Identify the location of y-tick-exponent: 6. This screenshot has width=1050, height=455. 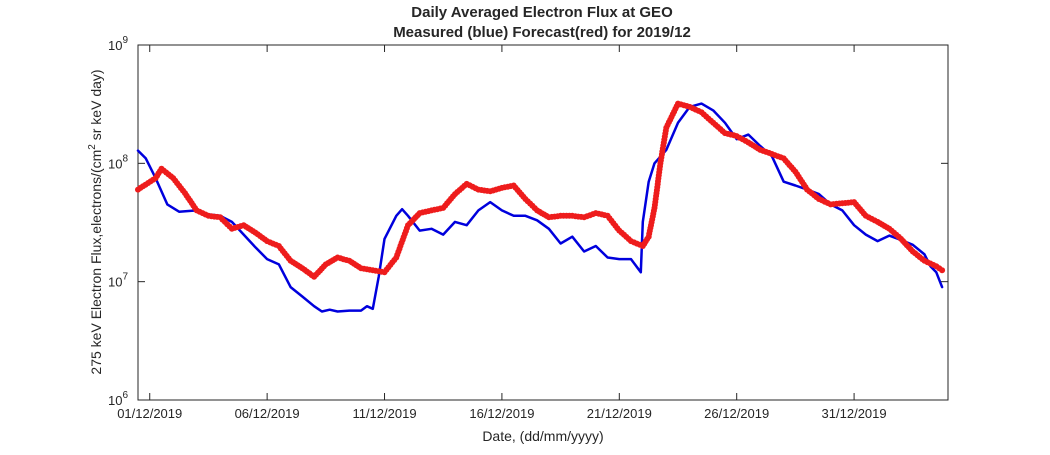
(125, 395).